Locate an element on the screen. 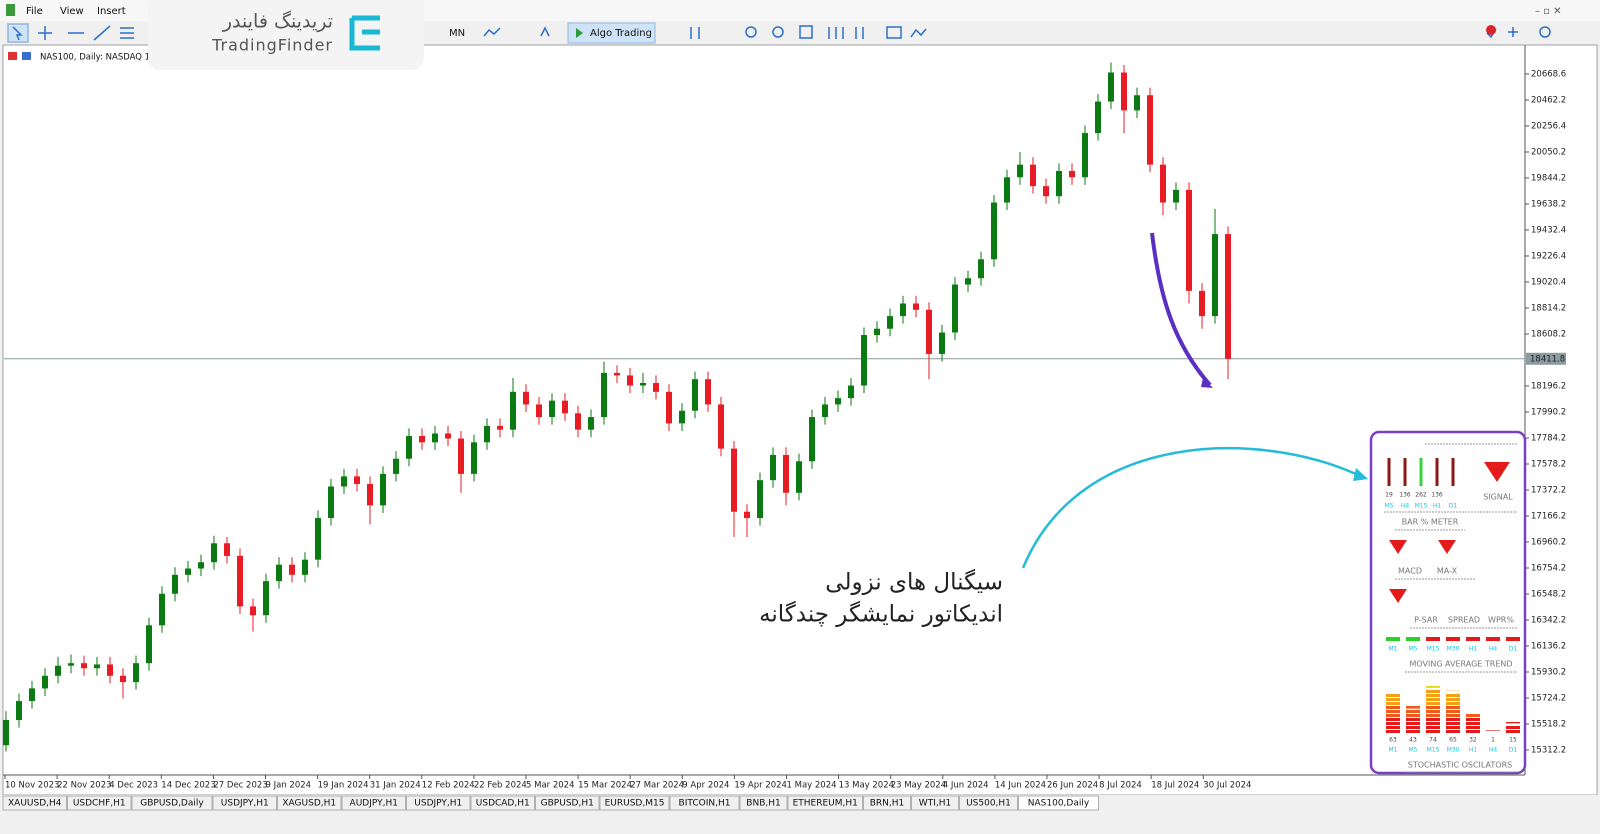  x-tick-label: 15 Mar 2024 is located at coordinates (605, 786).